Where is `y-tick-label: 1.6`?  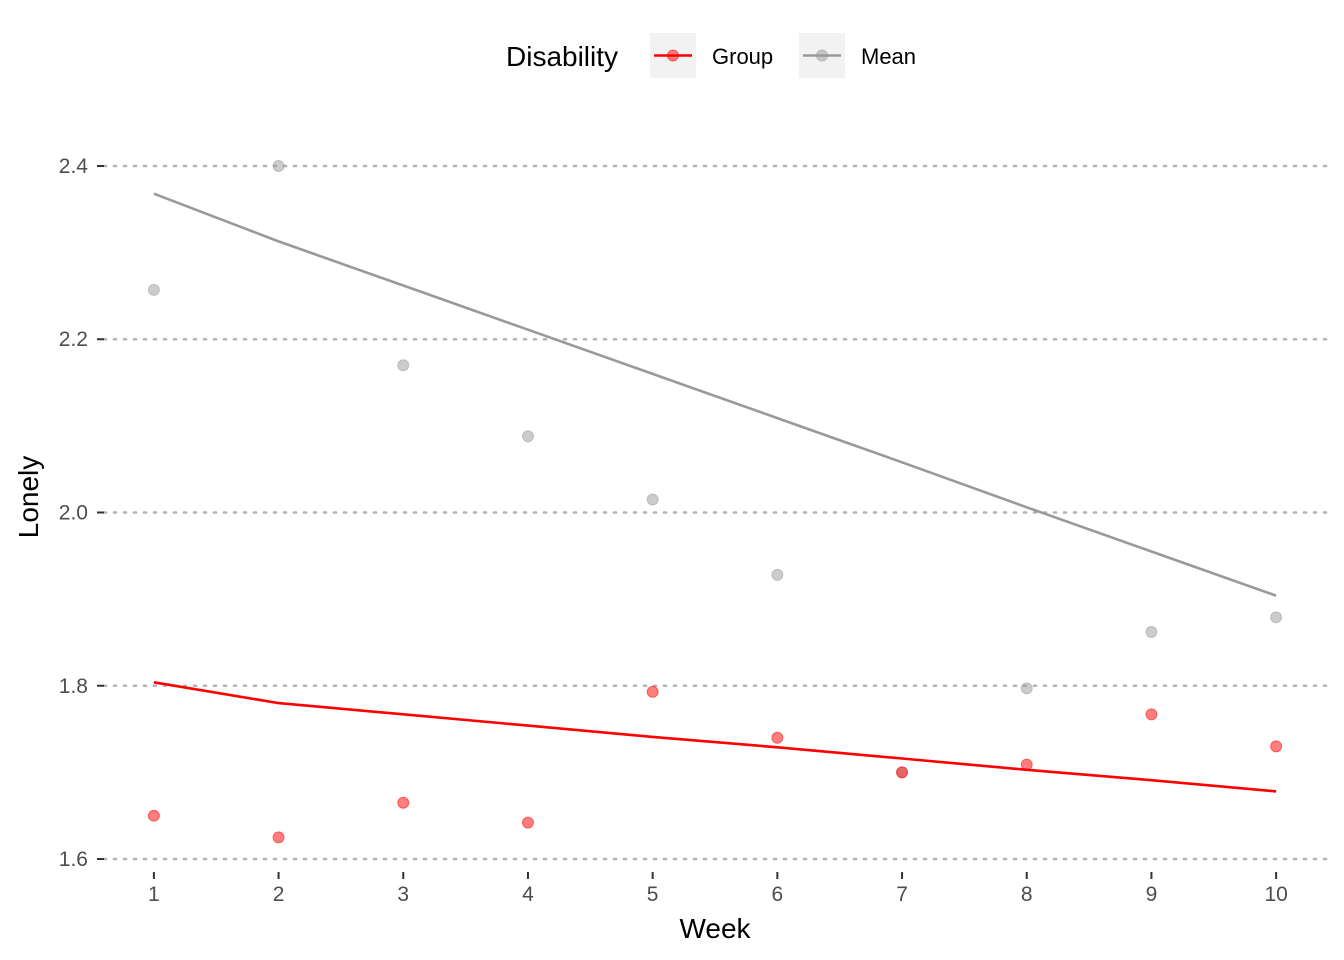
y-tick-label: 1.6 is located at coordinates (73, 859).